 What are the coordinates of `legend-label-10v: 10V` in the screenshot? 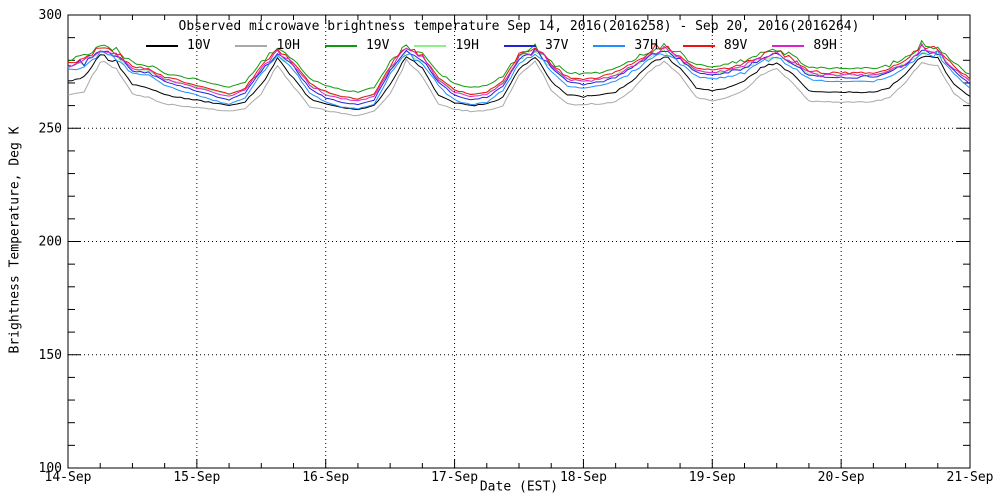 It's located at (199, 45).